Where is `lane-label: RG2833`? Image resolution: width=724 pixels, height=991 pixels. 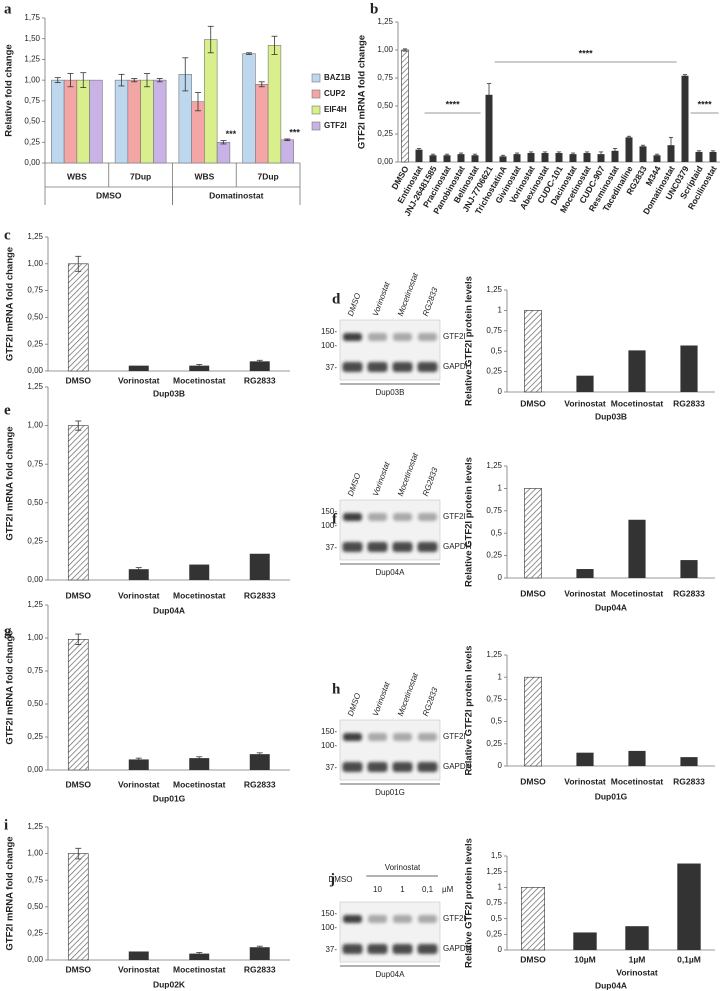
lane-label: RG2833 is located at coordinates (430, 702).